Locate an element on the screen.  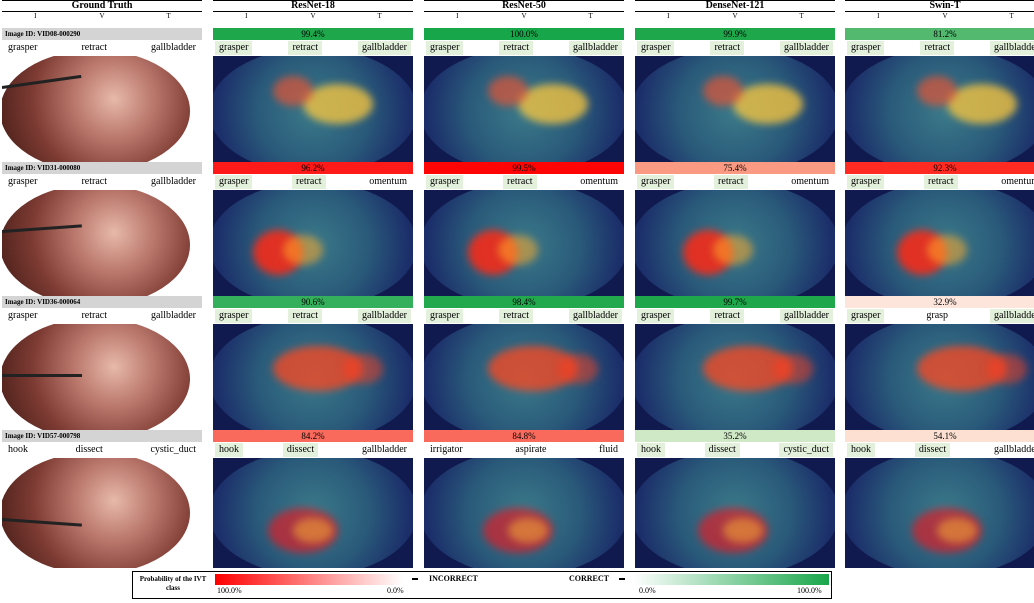
model-prediction-block: 99.7% grasper retract gallbladder is located at coordinates (735, 365).